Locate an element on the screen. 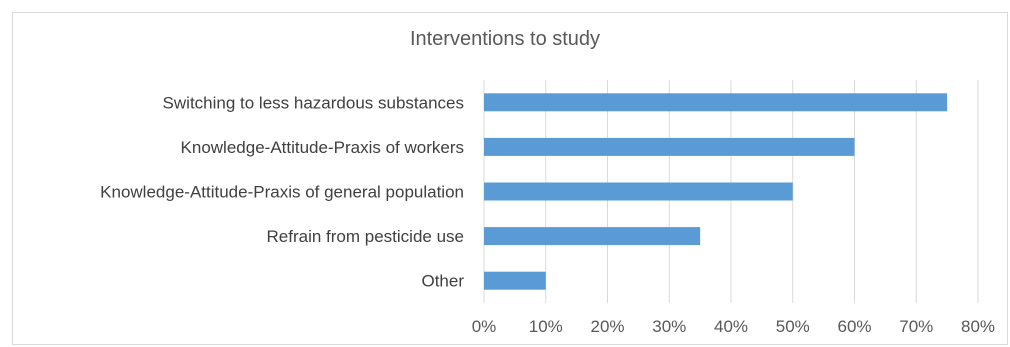 This screenshot has width=1010, height=347. category-label: Knowledge-Attitude-Praxis of workers is located at coordinates (322, 147).